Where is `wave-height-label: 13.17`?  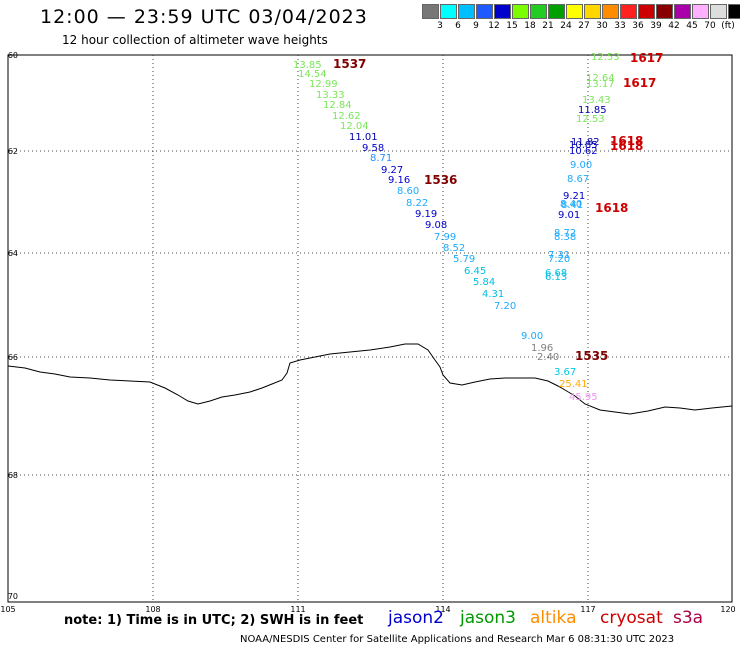
wave-height-label: 13.17 is located at coordinates (600, 84).